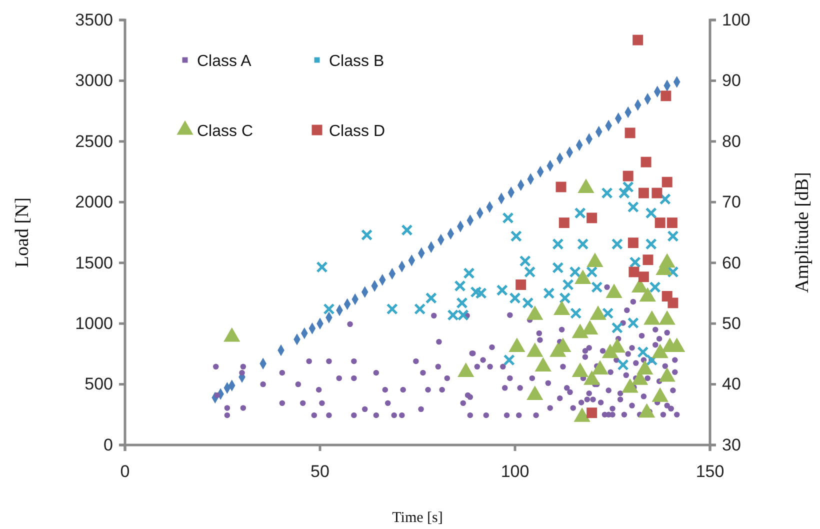 The width and height of the screenshot is (820, 529). I want to click on x-tick-label: 0, so click(125, 472).